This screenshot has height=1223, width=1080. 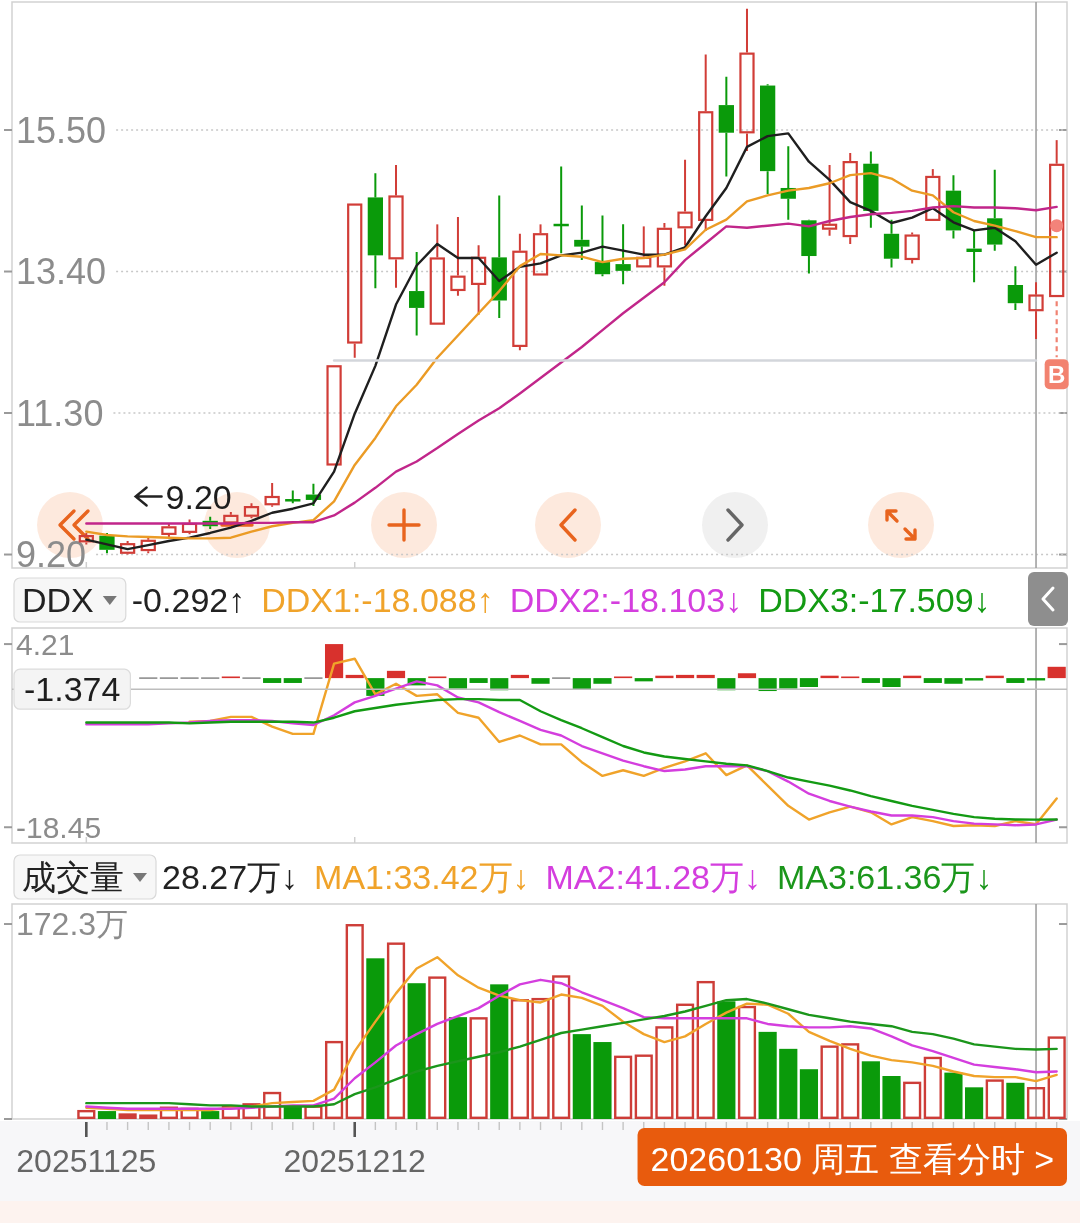 I want to click on y-tick-label: 172.3万, so click(x=72, y=924).